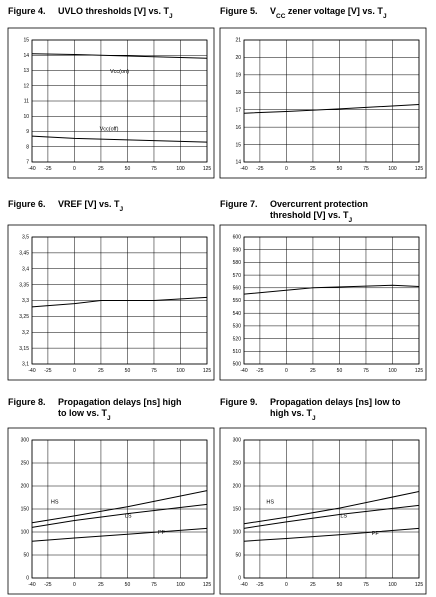 This screenshot has height=597, width=436. What do you see at coordinates (26, 102) in the screenshot?
I see `y-tick-label: 11` at bounding box center [26, 102].